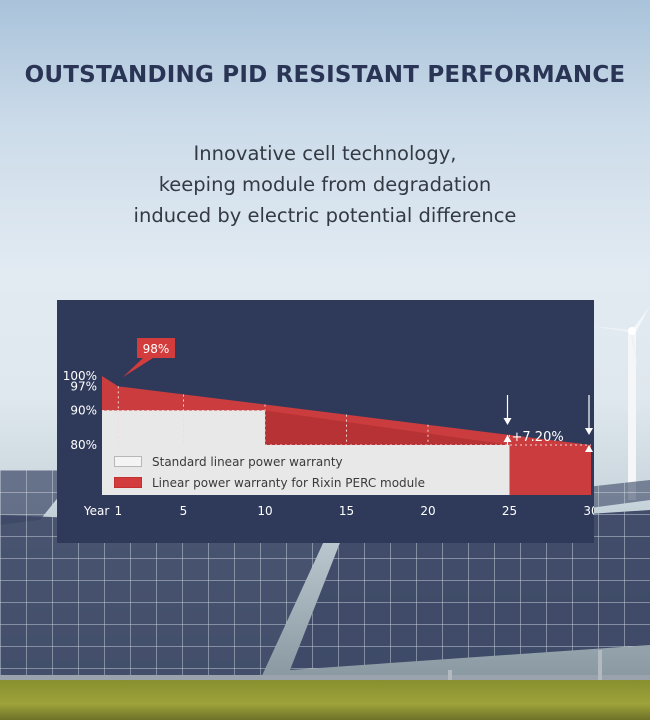  What do you see at coordinates (80, 376) in the screenshot?
I see `y-tick-label: 100%` at bounding box center [80, 376].